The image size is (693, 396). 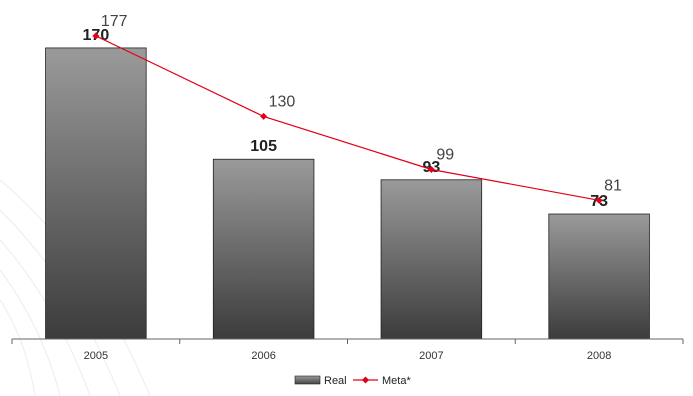 I want to click on x-tick-label-2006: 2006, so click(x=263, y=356).